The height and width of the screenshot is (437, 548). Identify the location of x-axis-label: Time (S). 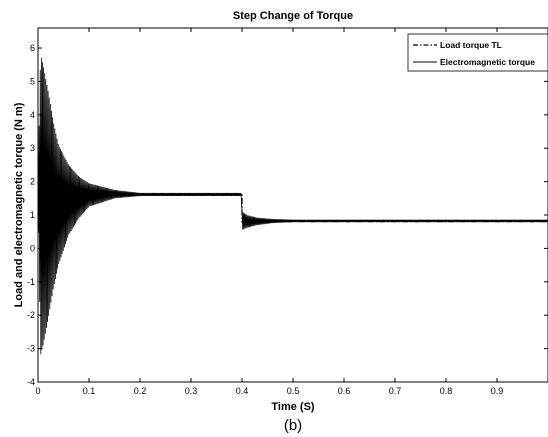
(293, 407).